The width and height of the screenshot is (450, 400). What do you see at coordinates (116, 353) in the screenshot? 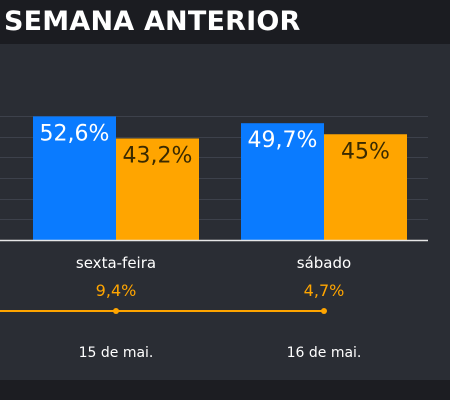
I see `date-label: 15 de mai.` at bounding box center [116, 353].